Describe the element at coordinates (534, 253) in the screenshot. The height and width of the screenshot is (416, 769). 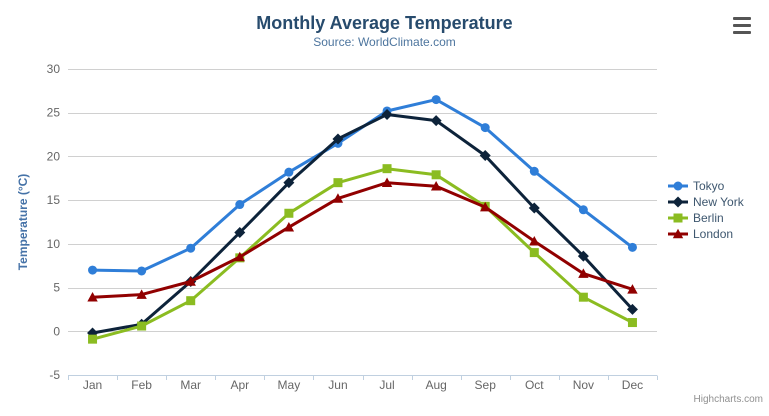
I see `marker-berlin-oct` at that location.